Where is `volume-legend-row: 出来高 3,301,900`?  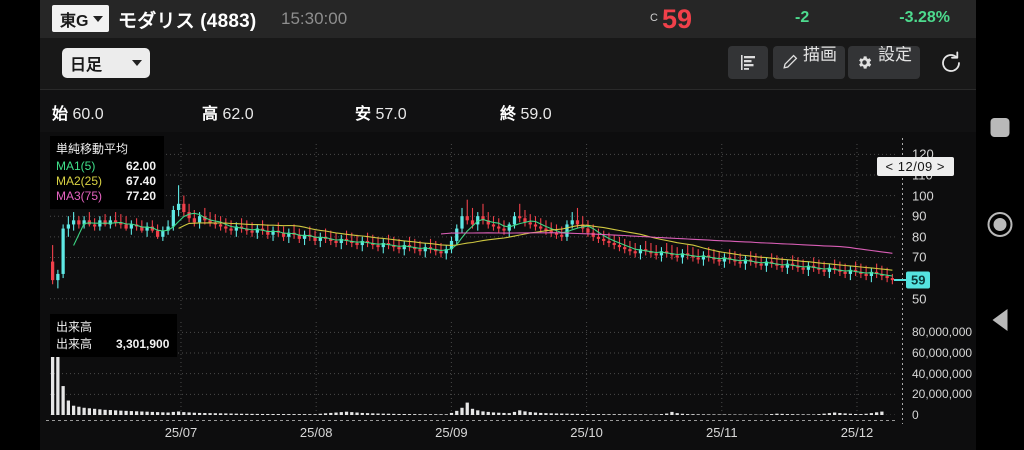 volume-legend-row: 出来高 3,301,900 is located at coordinates (112, 344).